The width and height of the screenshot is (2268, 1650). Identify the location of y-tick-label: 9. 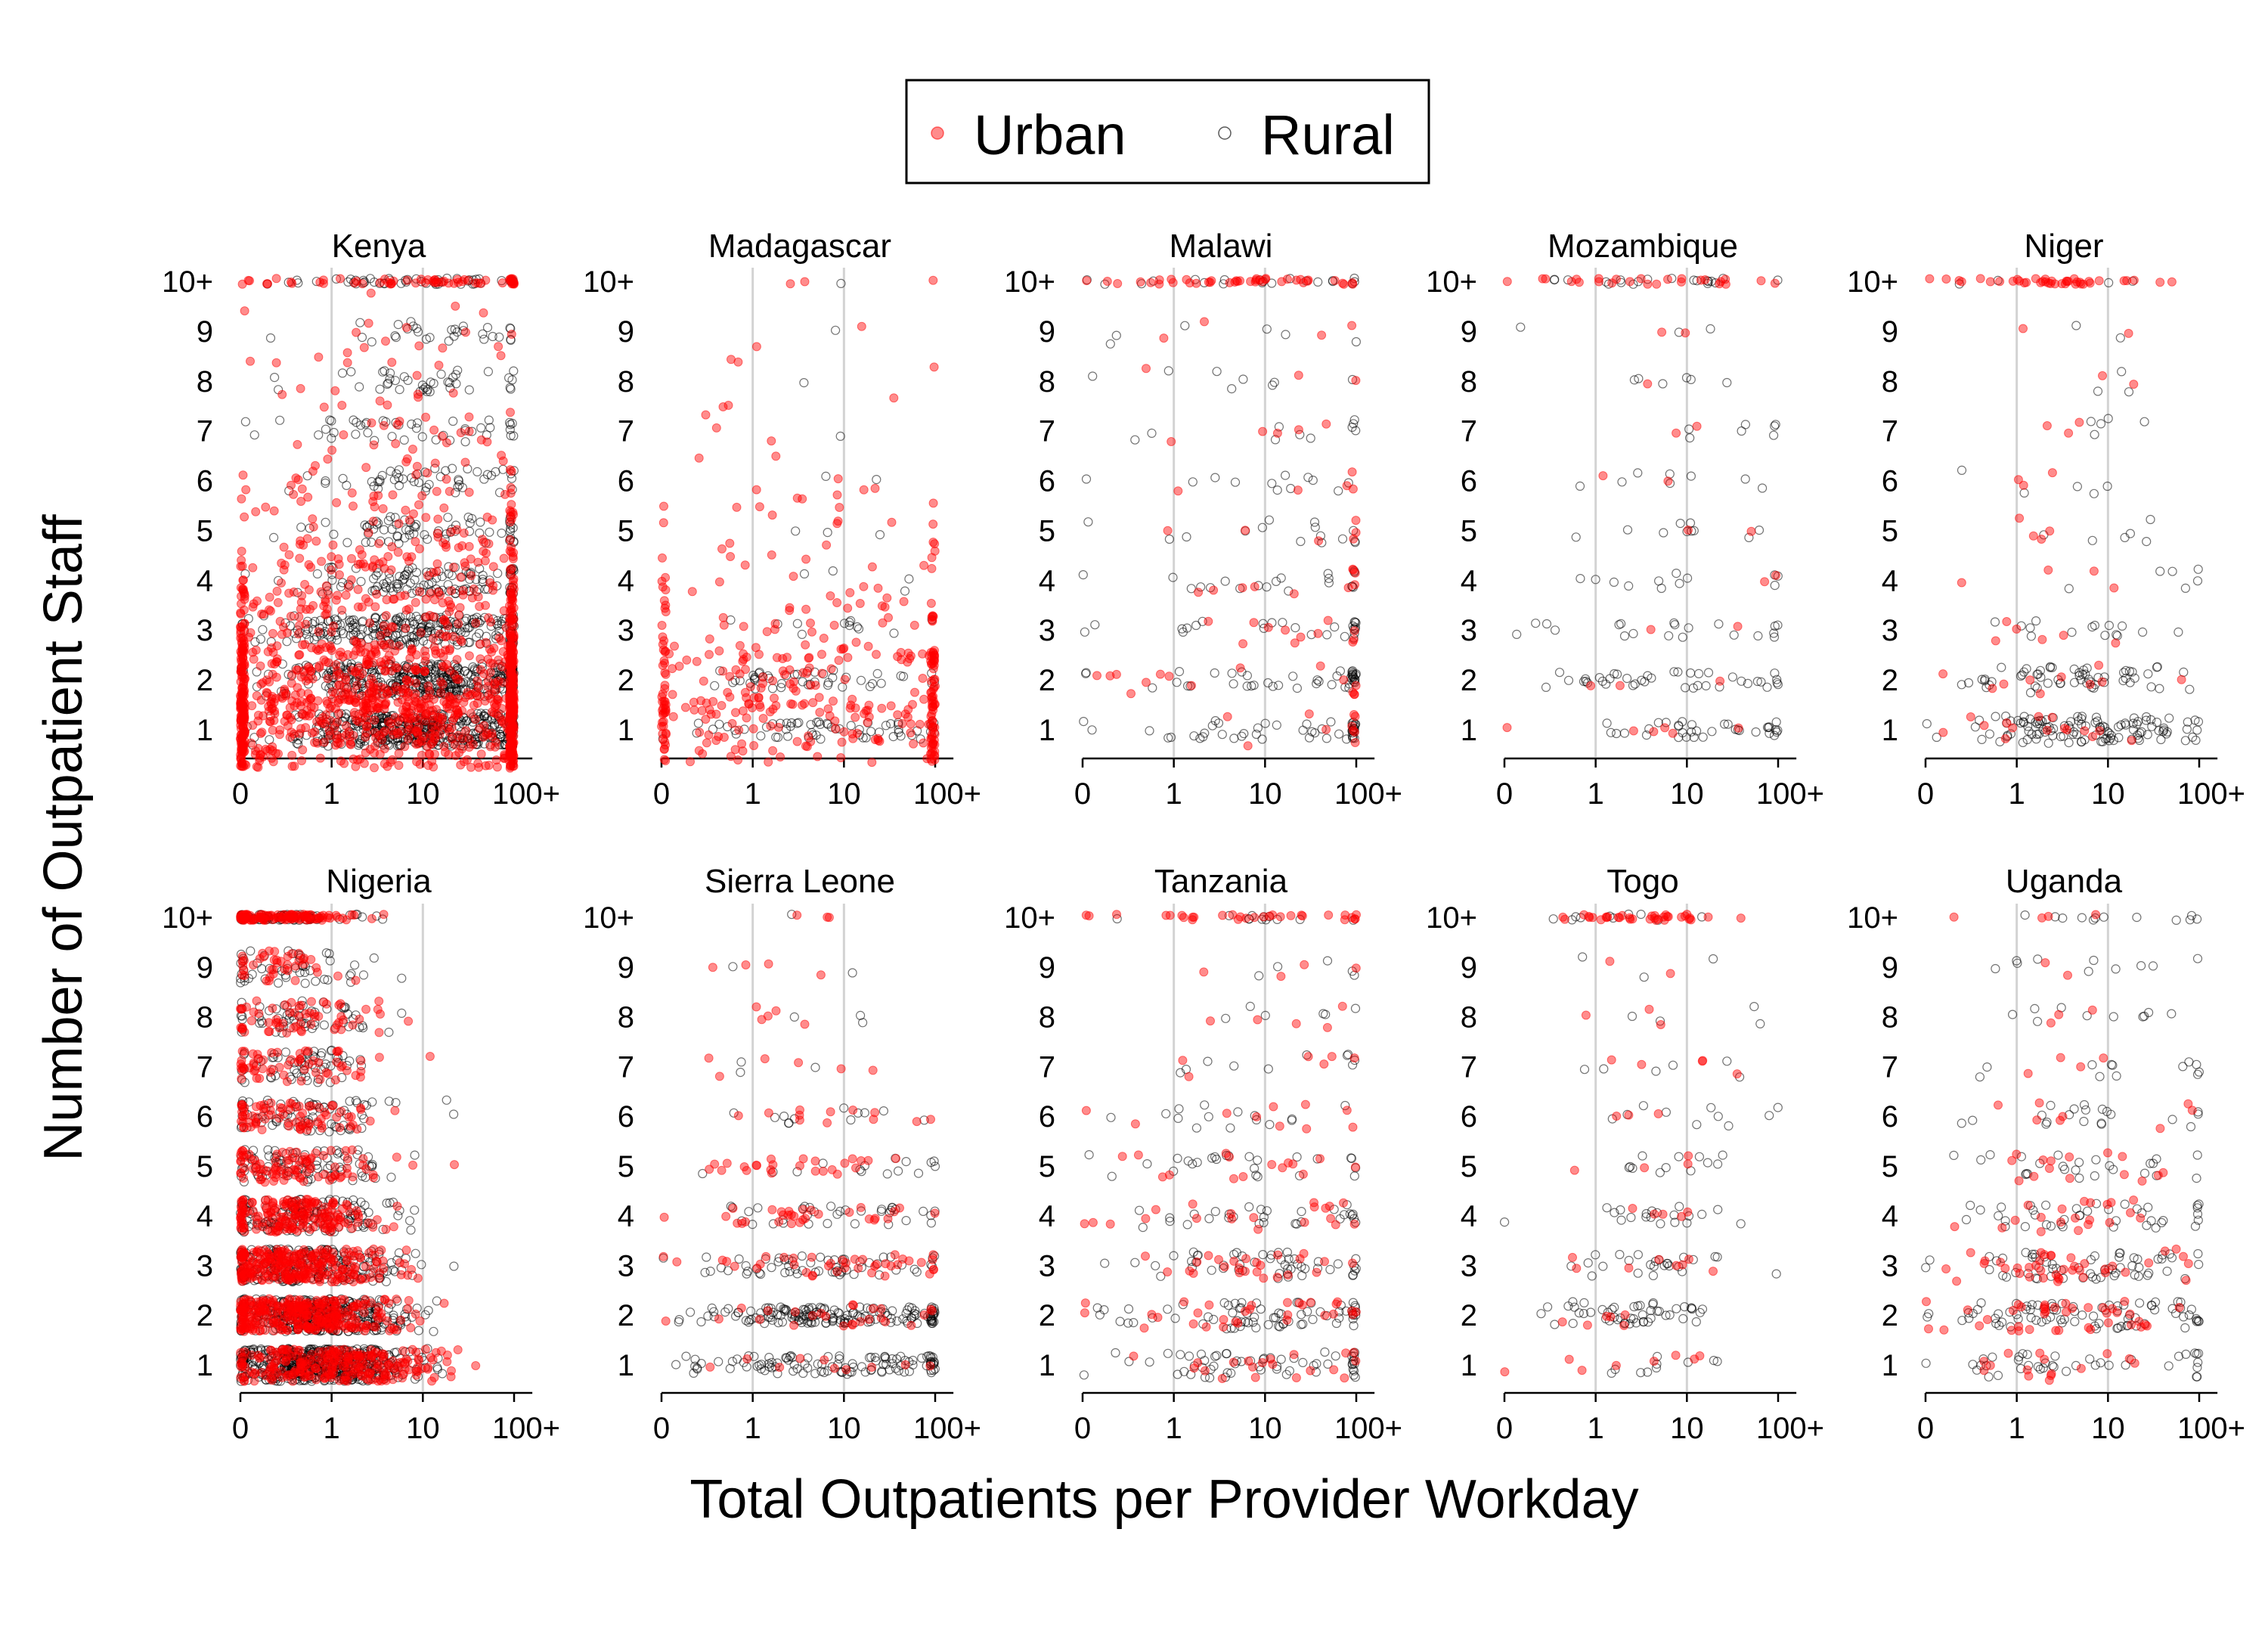
(205, 968).